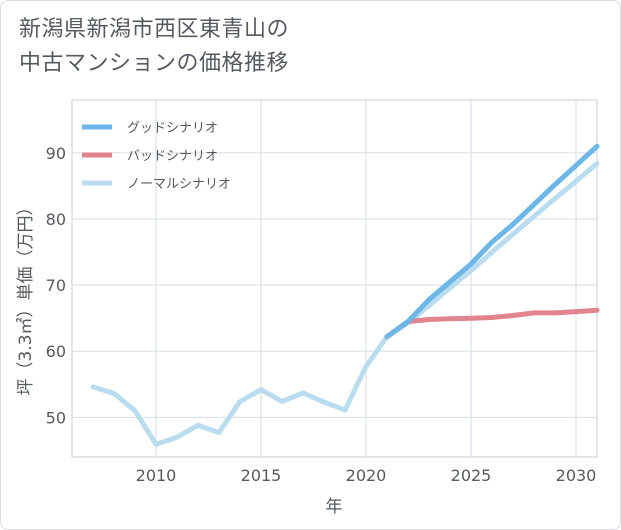  I want to click on y-axis-label: 坪（3.3㎡）単価（万円）, so click(26, 296).